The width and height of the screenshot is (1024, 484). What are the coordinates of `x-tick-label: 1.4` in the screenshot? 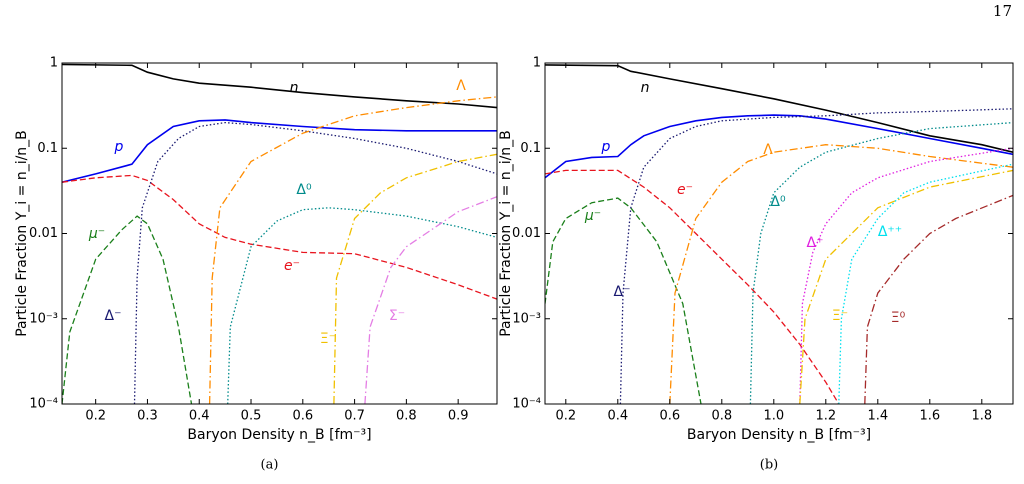 It's located at (877, 416).